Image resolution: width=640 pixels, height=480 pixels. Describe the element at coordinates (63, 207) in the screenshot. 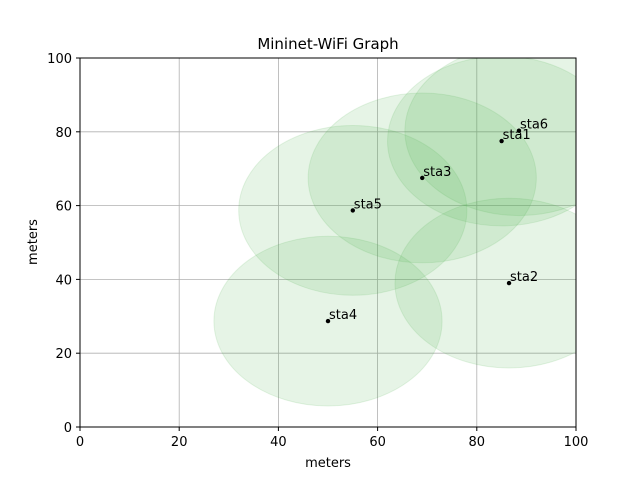

I see `y-tick-label: 60` at that location.